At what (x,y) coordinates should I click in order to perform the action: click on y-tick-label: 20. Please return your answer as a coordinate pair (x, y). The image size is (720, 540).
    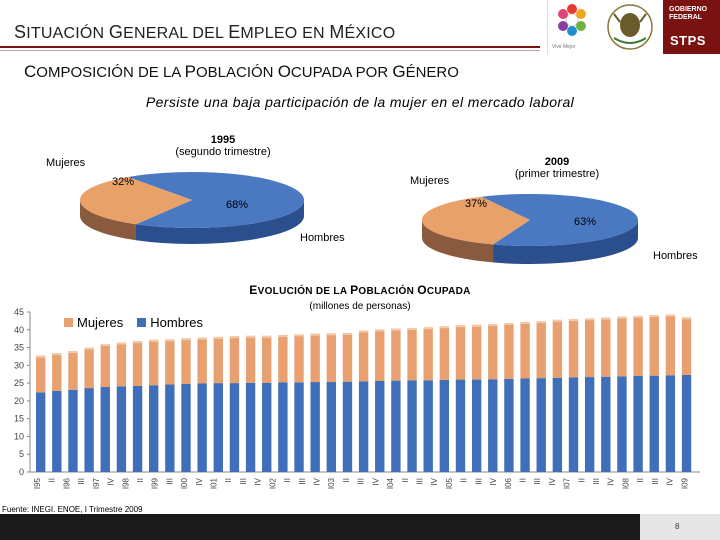
    Looking at the image, I should click on (19, 401).